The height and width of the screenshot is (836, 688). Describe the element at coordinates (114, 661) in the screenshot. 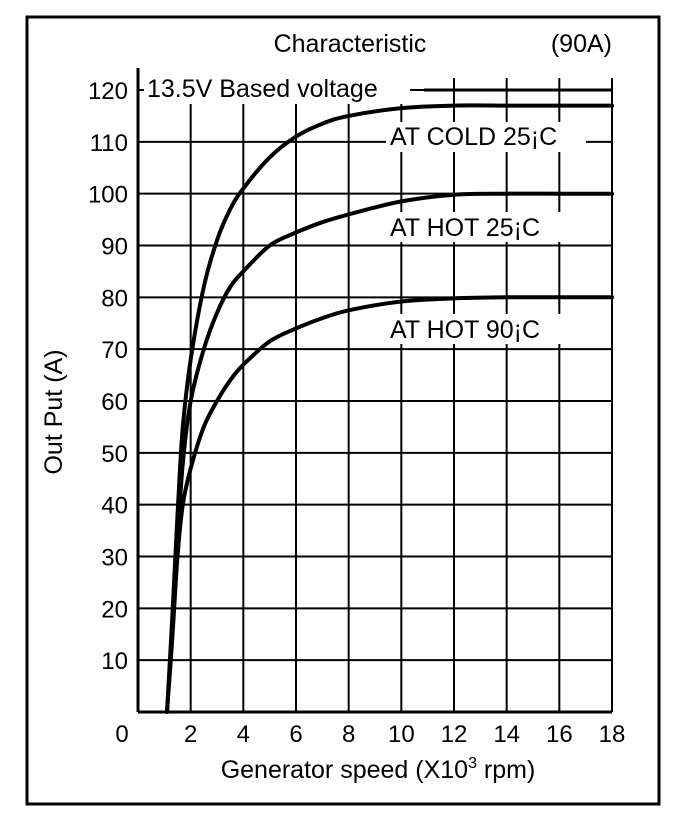

I see `y-tick-label: 10` at that location.